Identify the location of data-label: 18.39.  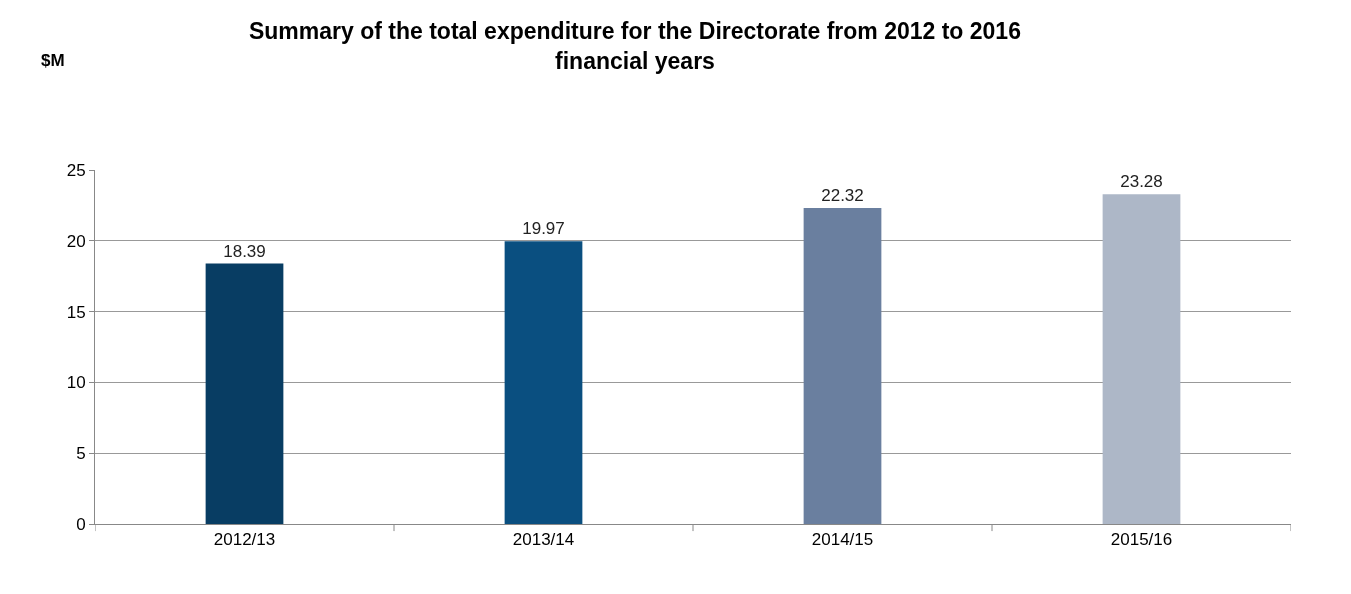
(244, 251).